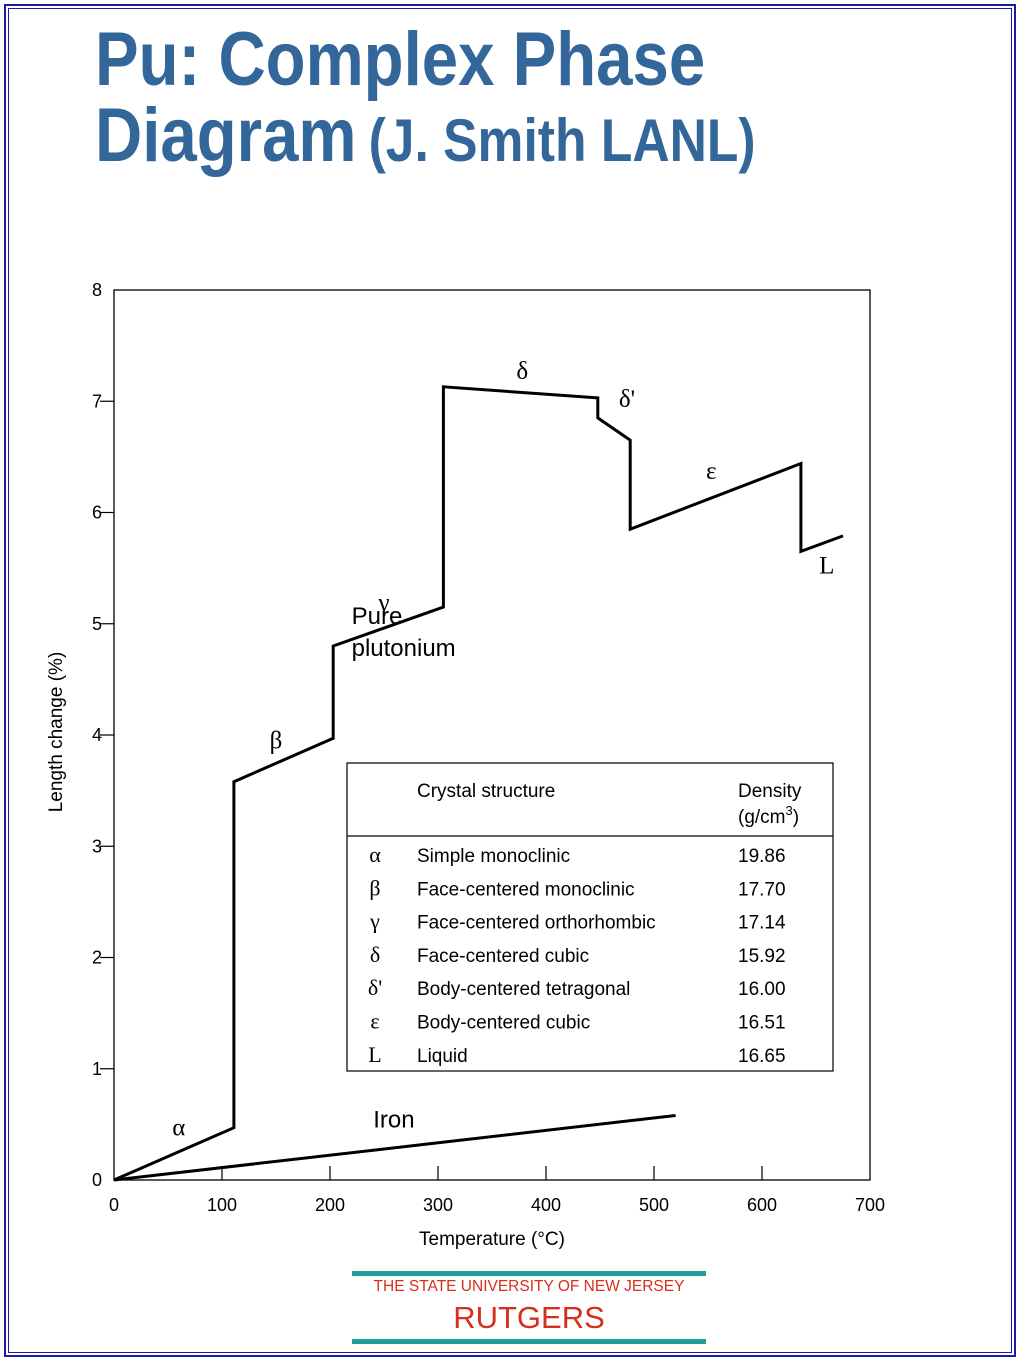 Image resolution: width=1024 pixels, height=1365 pixels. I want to click on slide-title-line2: Diagram (J. Smith LANL), so click(473, 138).